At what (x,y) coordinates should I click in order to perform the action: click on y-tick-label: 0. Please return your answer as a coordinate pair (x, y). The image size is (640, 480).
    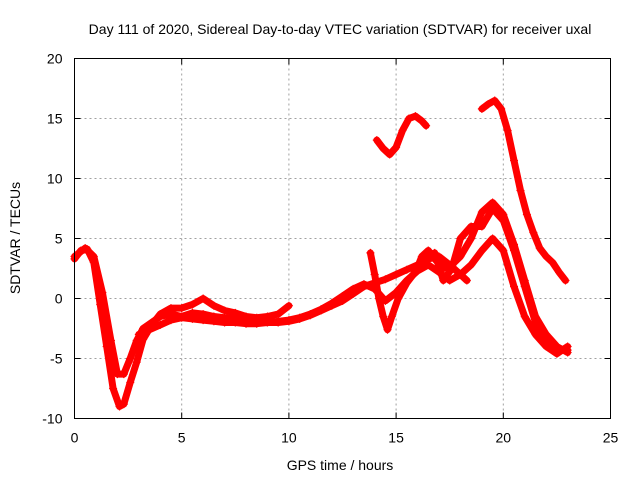
    Looking at the image, I should click on (59, 299).